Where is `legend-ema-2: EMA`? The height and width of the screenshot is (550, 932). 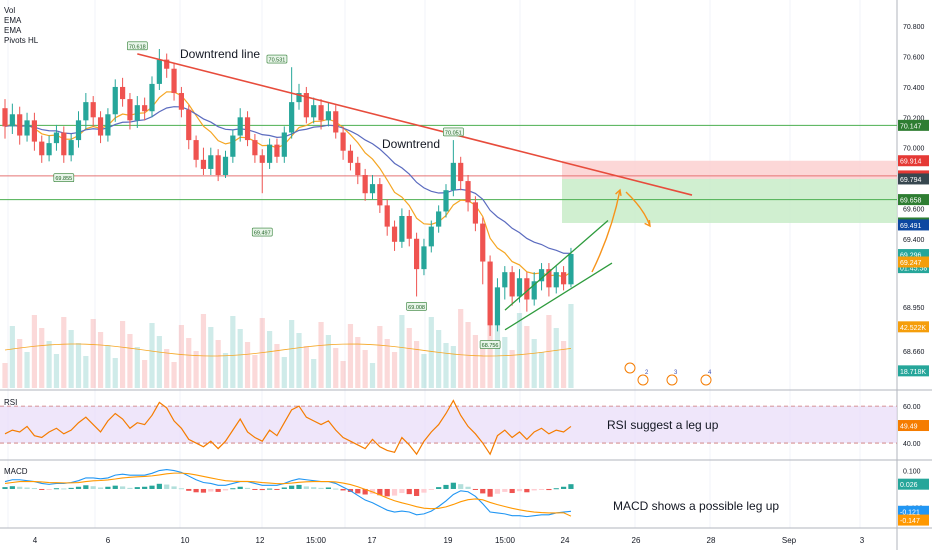
legend-ema-2: EMA is located at coordinates (13, 30).